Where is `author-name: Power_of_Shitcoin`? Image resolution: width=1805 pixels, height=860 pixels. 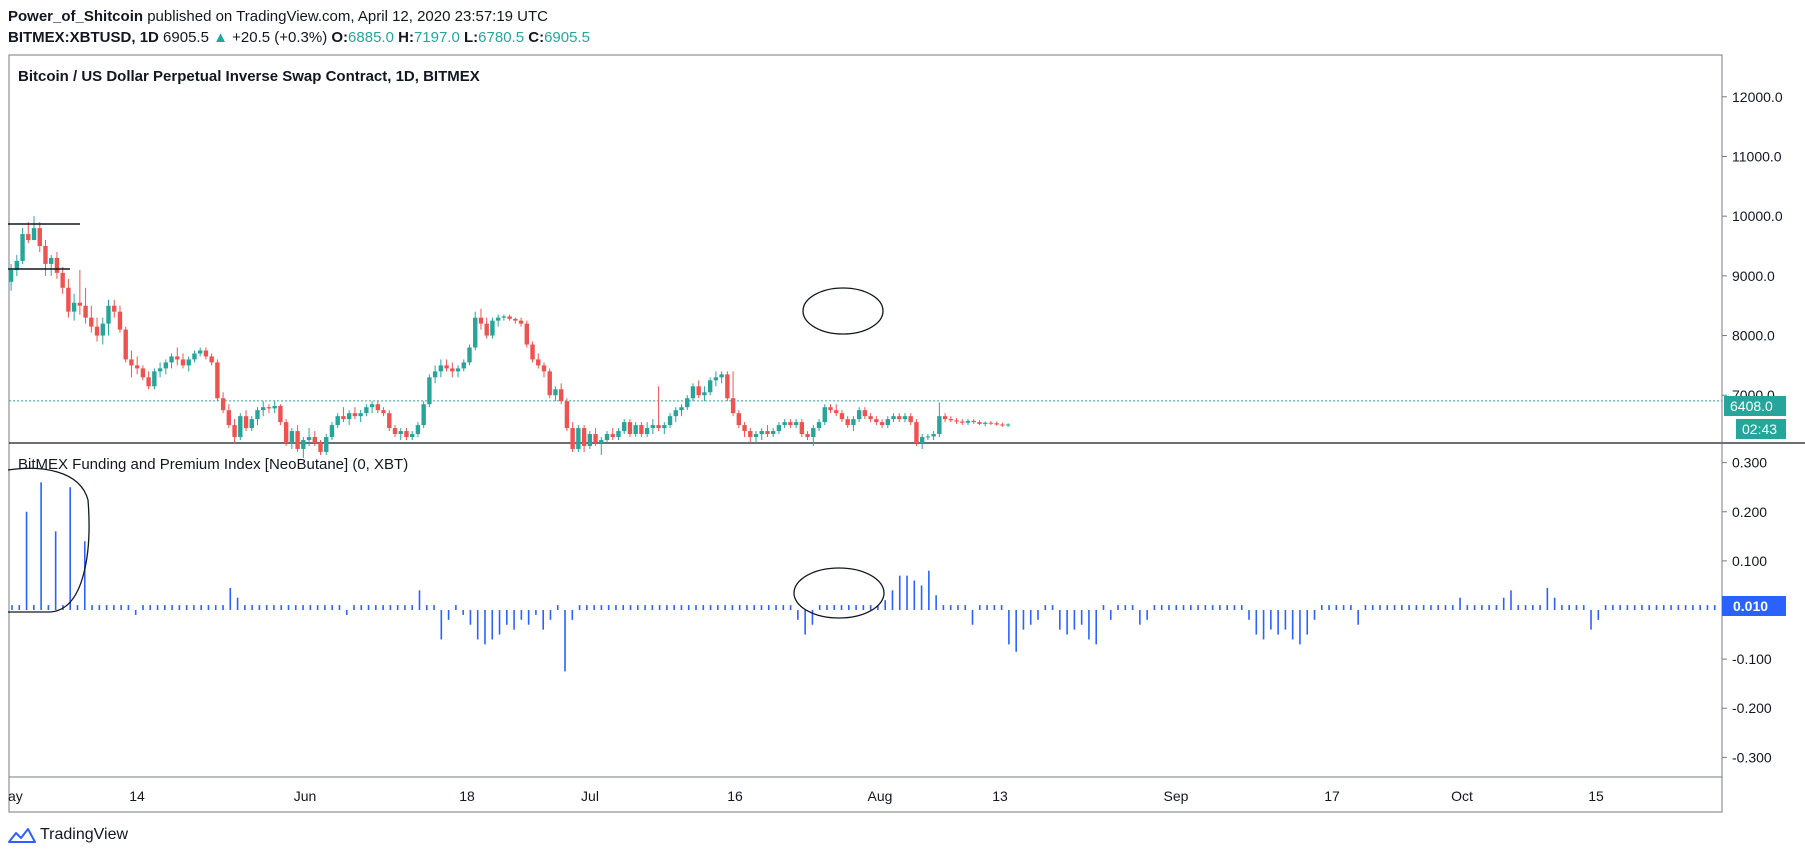
author-name: Power_of_Shitcoin is located at coordinates (76, 16).